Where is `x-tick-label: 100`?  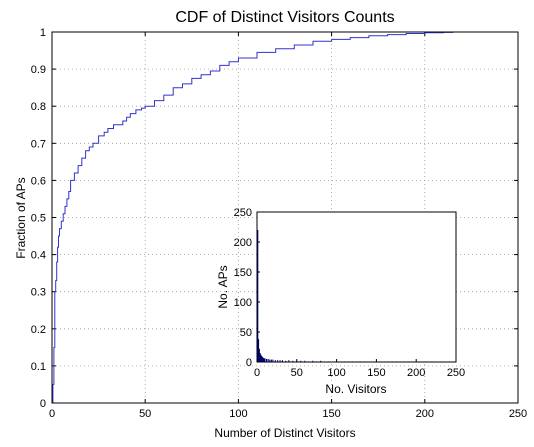 x-tick-label: 100 is located at coordinates (238, 414).